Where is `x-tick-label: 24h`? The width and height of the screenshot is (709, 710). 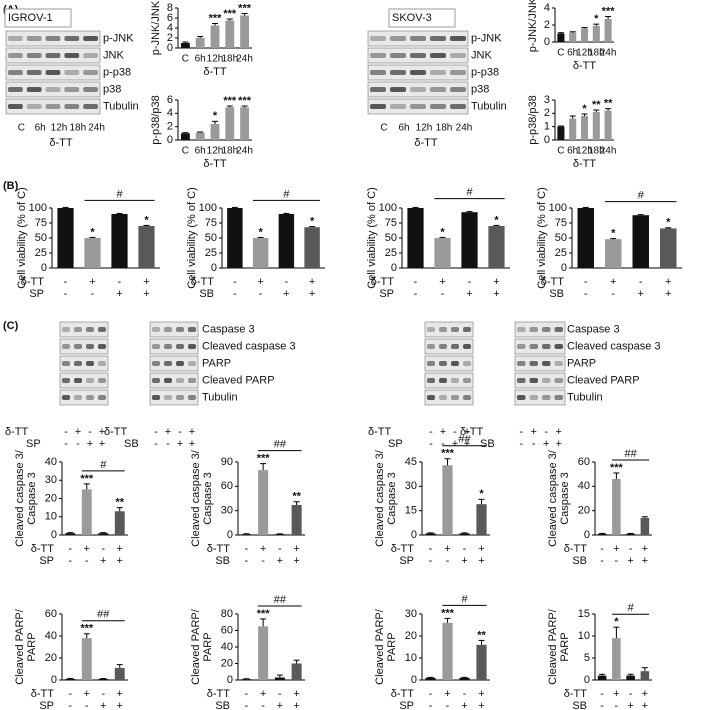
x-tick-label: 24h is located at coordinates (244, 151).